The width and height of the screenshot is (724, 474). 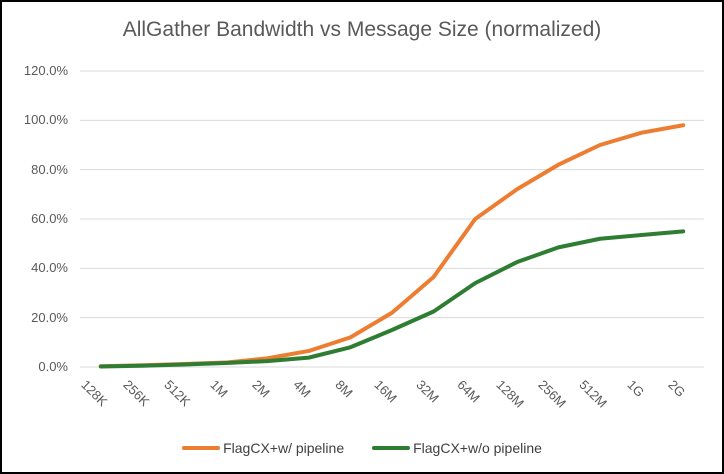 What do you see at coordinates (45, 120) in the screenshot?
I see `y-tick-label: 100.0%` at bounding box center [45, 120].